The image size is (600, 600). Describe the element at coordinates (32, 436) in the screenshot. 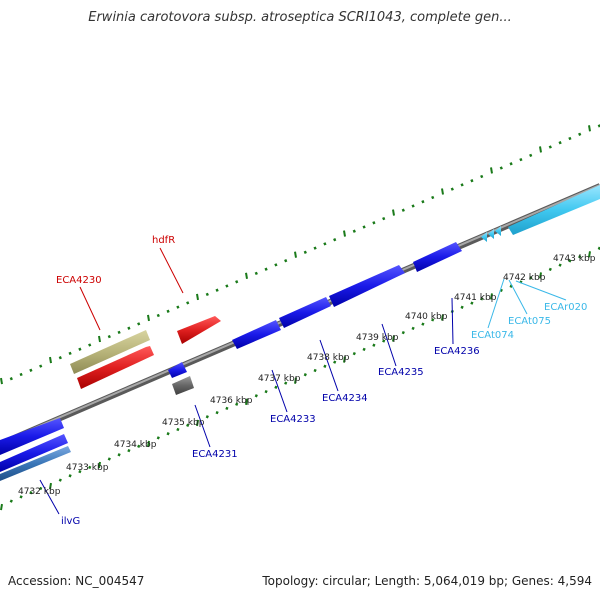

I see `gene-left-blue-feature` at that location.